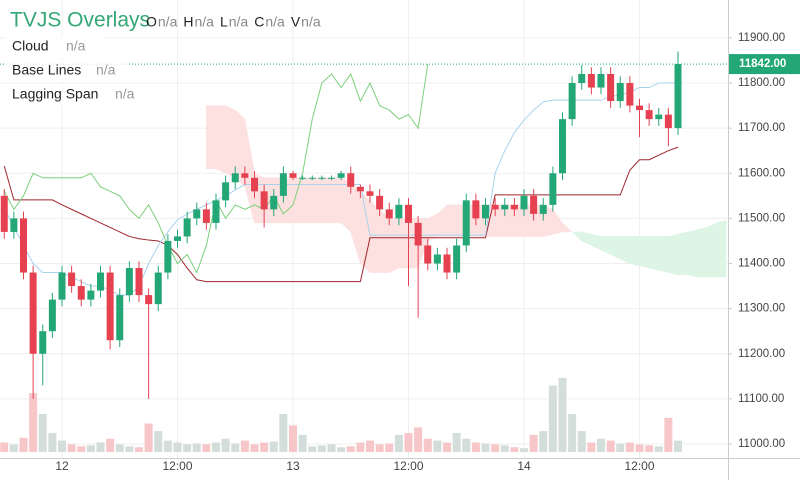 The height and width of the screenshot is (480, 800). Describe the element at coordinates (62, 466) in the screenshot. I see `x-tick-label: 12` at that location.